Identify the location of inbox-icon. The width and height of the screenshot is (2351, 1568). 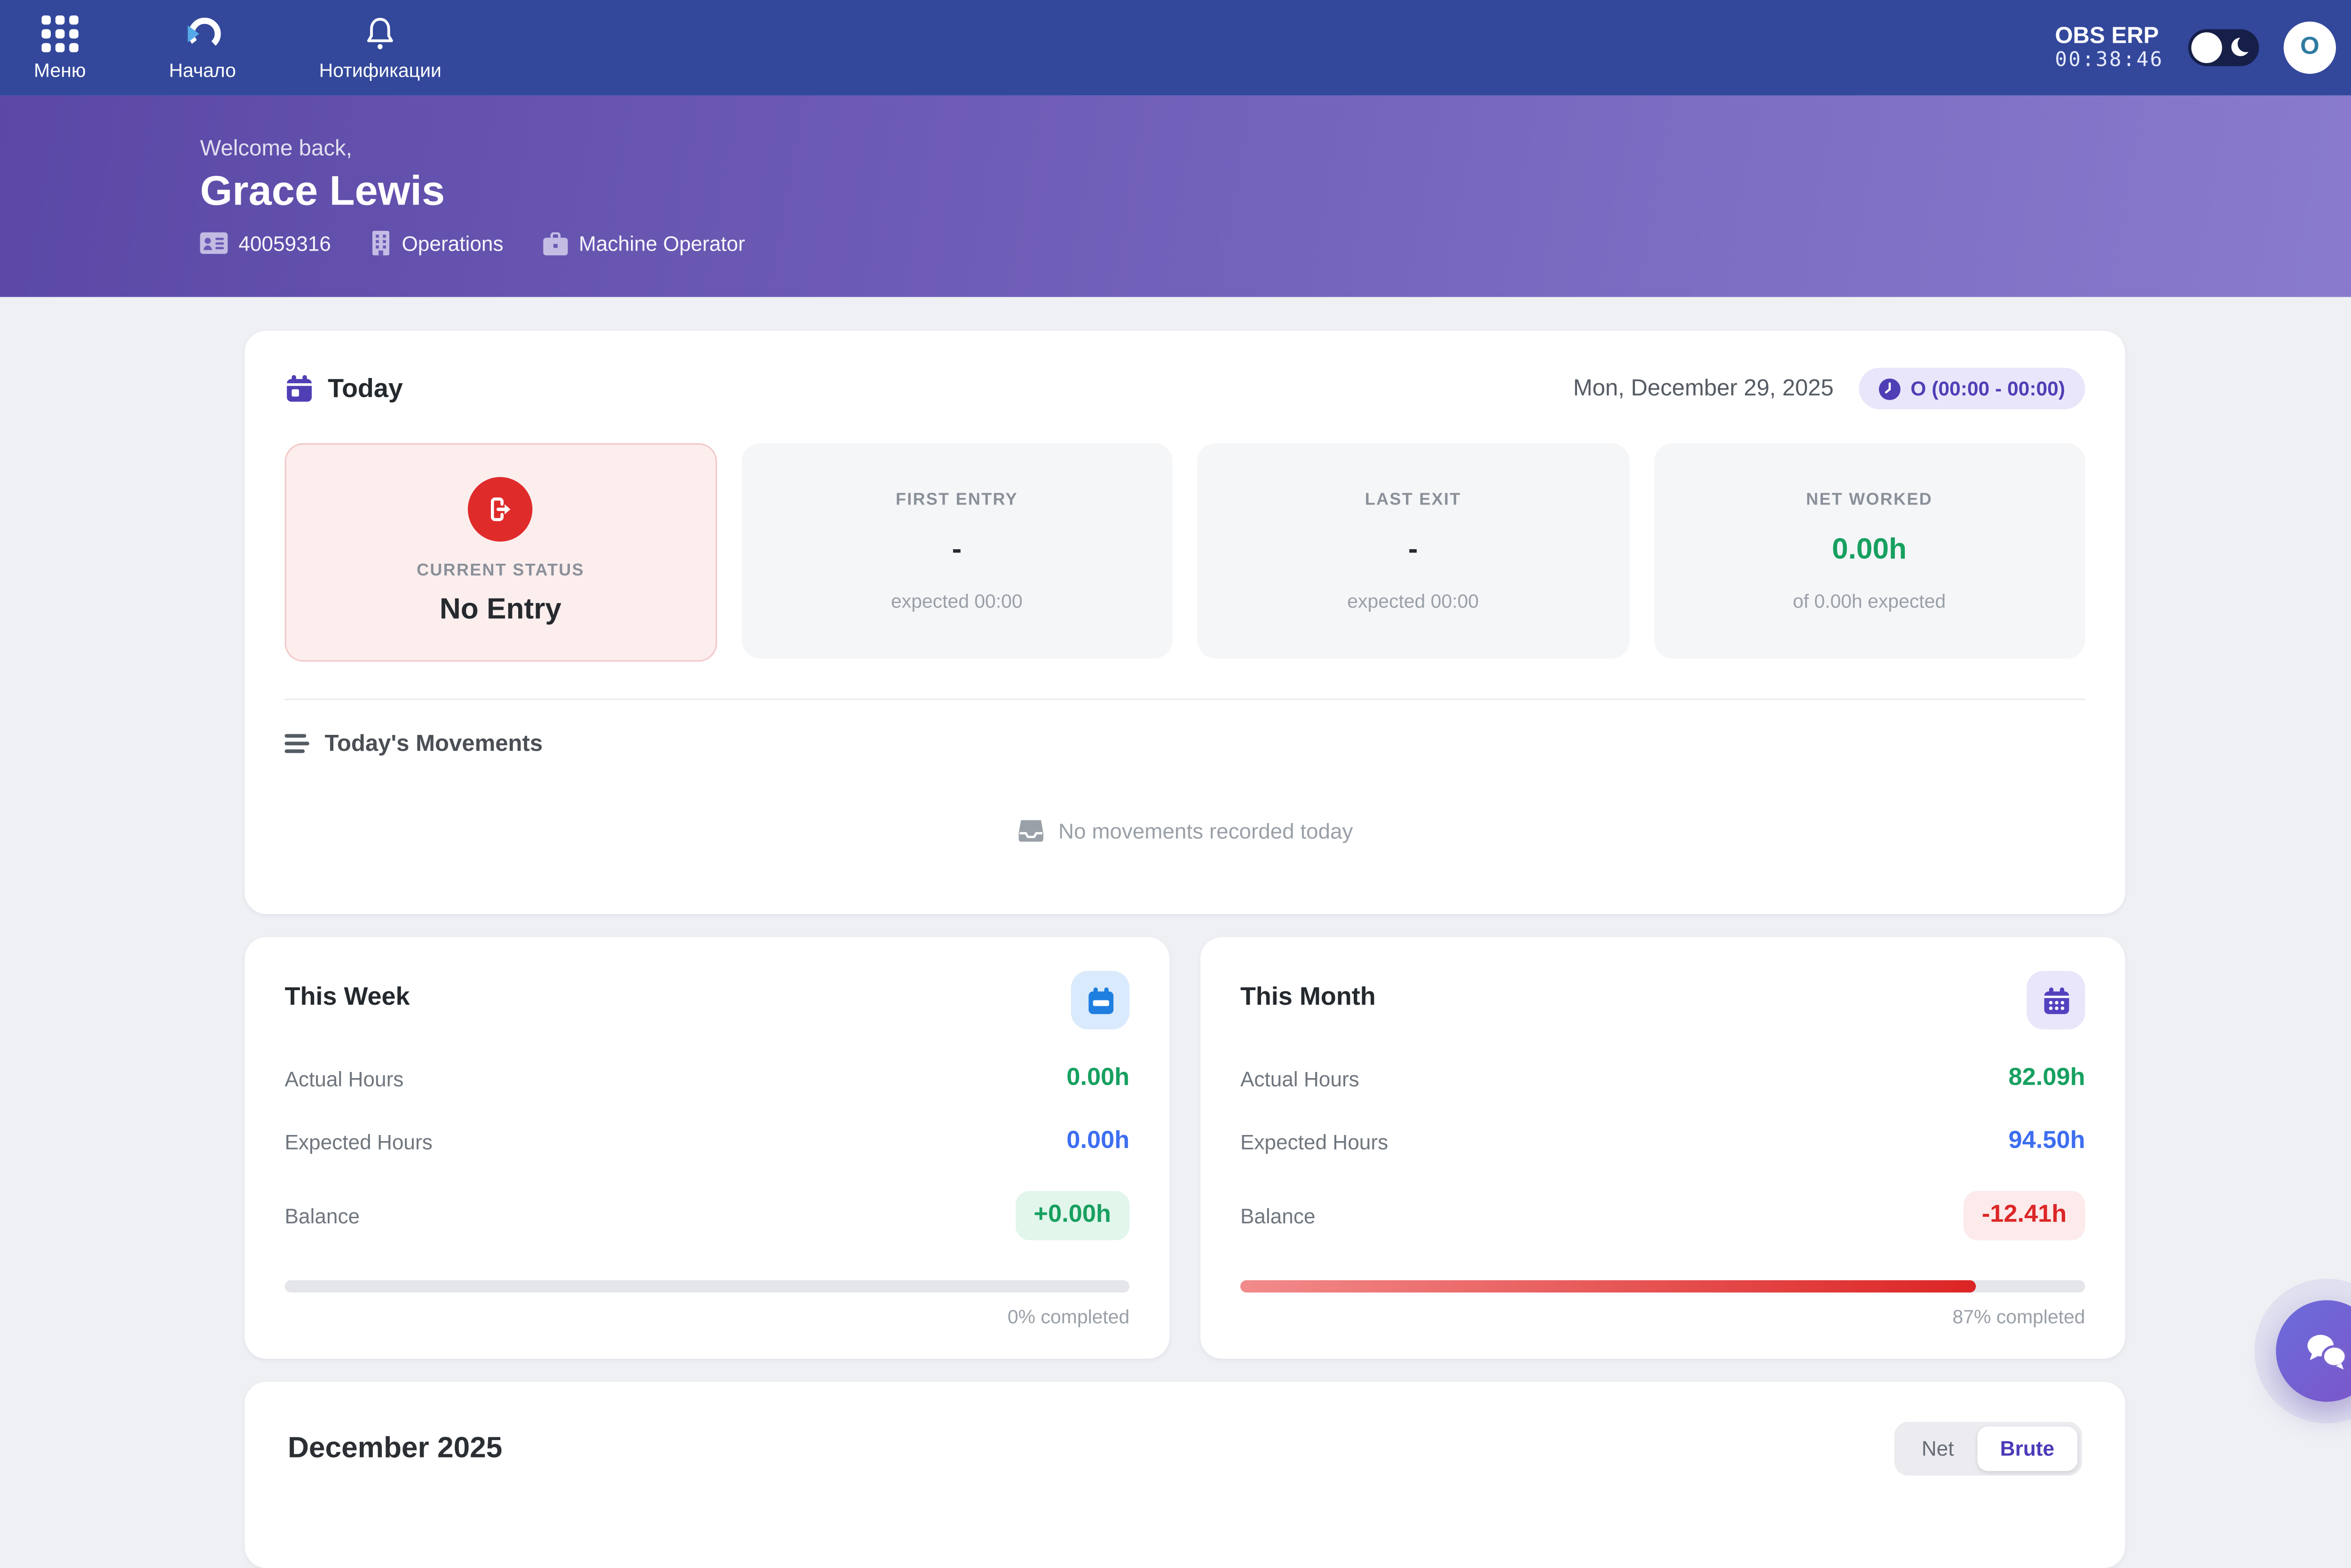
(1030, 831).